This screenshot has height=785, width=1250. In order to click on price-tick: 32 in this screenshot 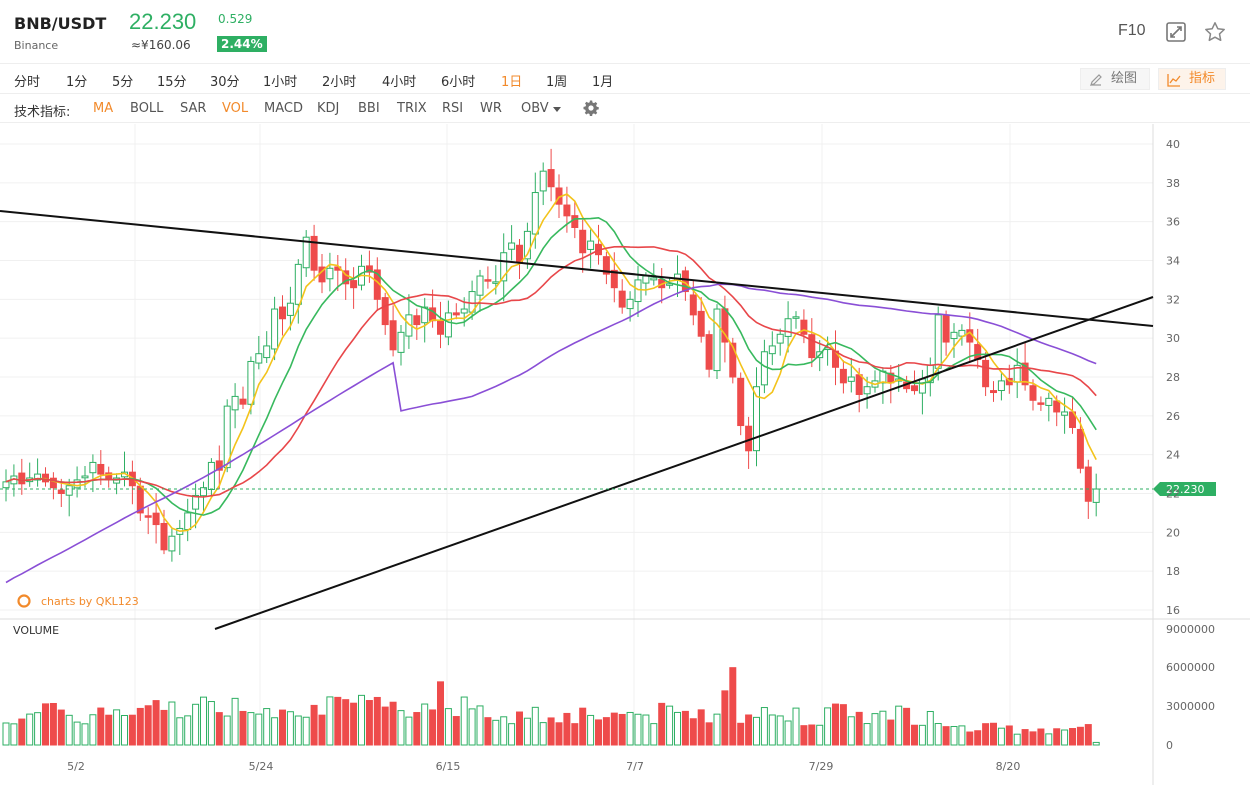, I will do `click(1173, 299)`.